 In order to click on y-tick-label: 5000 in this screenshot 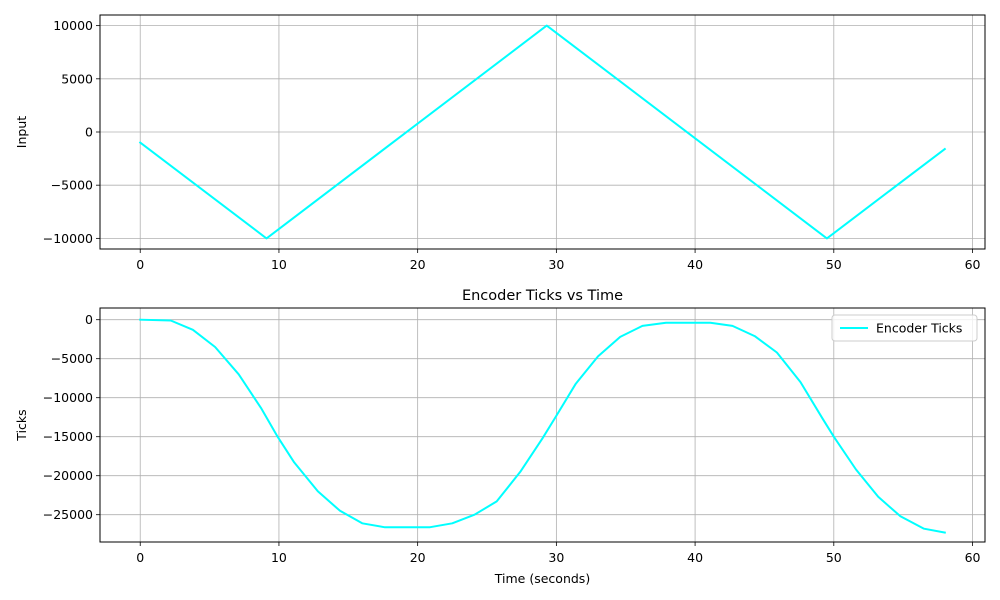, I will do `click(77, 78)`.